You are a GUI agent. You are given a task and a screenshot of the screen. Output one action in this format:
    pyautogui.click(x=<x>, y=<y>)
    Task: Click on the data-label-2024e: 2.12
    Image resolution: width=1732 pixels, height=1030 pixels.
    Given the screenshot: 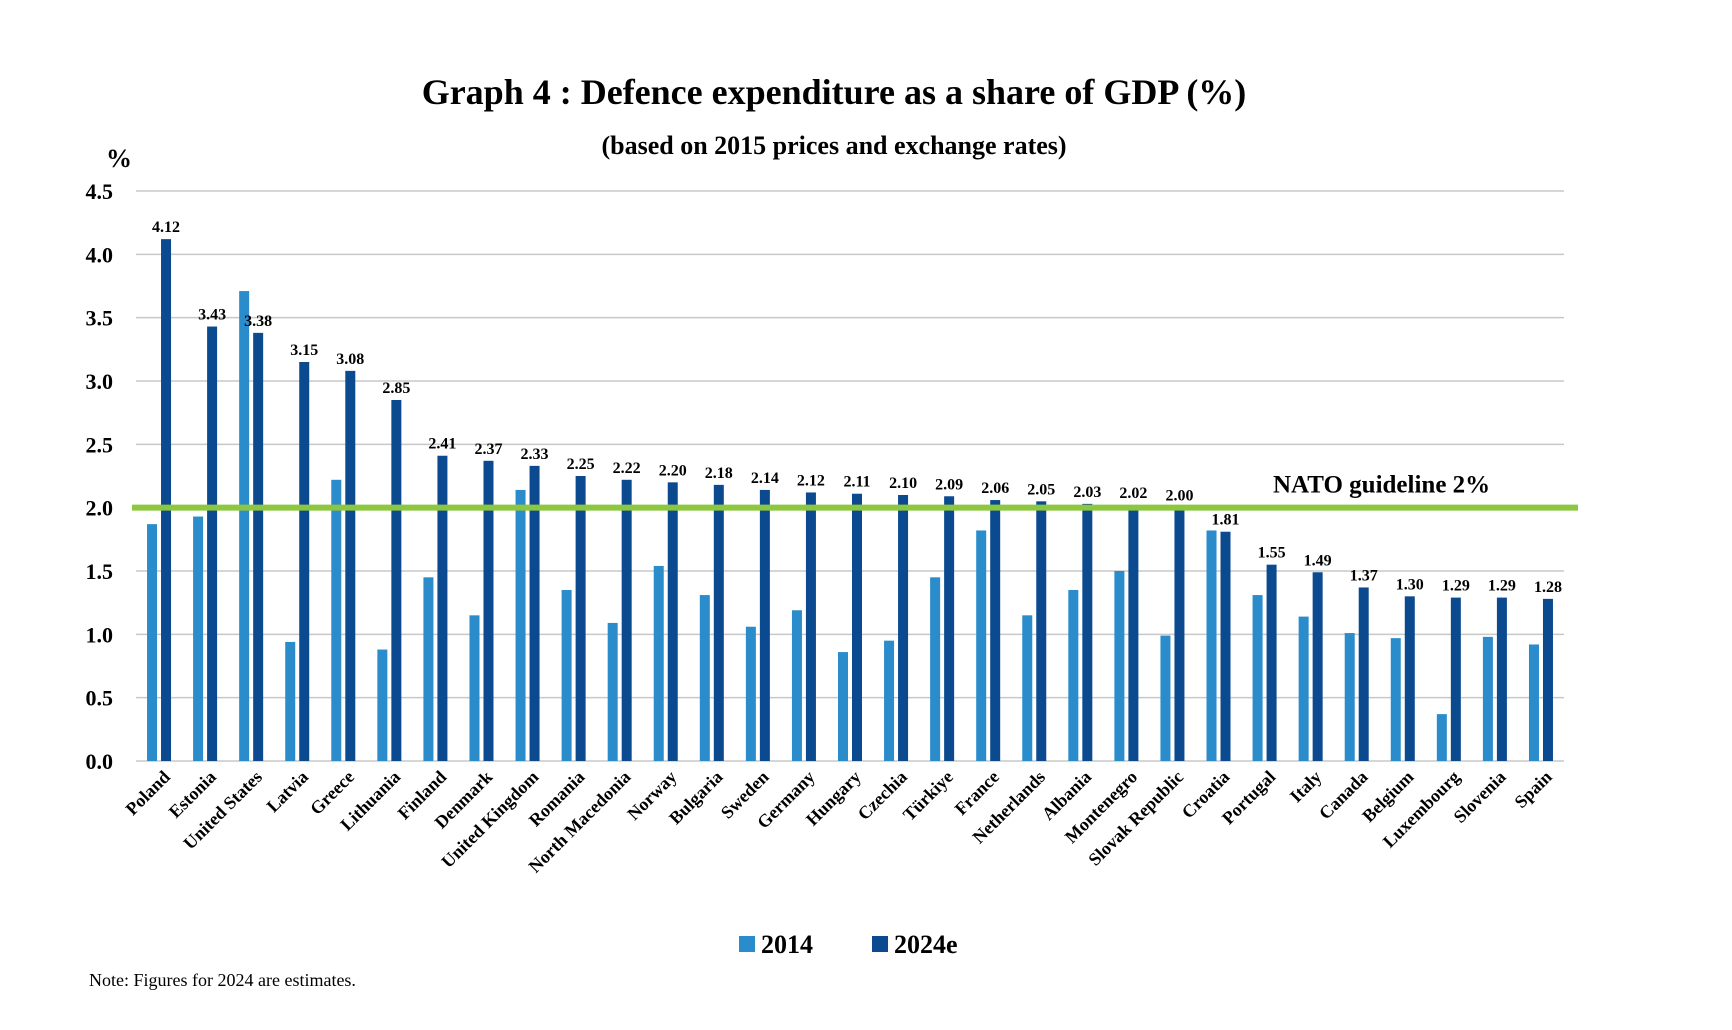 What is the action you would take?
    pyautogui.click(x=811, y=480)
    